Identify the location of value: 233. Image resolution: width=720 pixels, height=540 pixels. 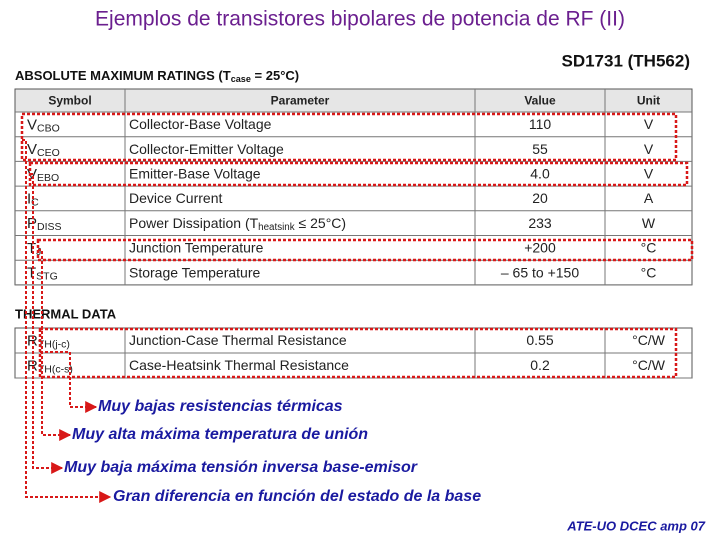
(540, 223).